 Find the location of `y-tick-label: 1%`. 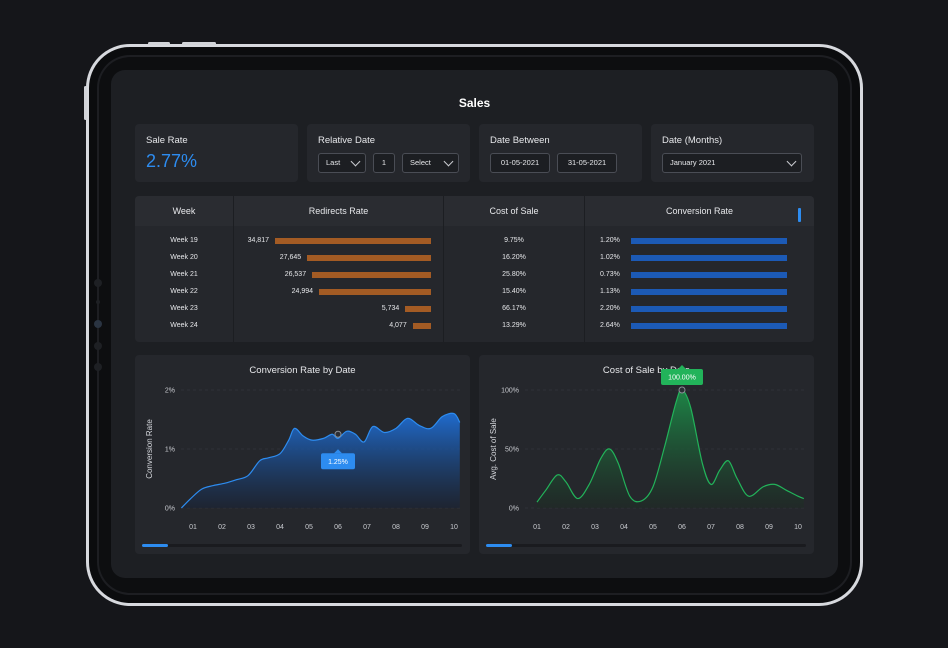

y-tick-label: 1% is located at coordinates (170, 450).